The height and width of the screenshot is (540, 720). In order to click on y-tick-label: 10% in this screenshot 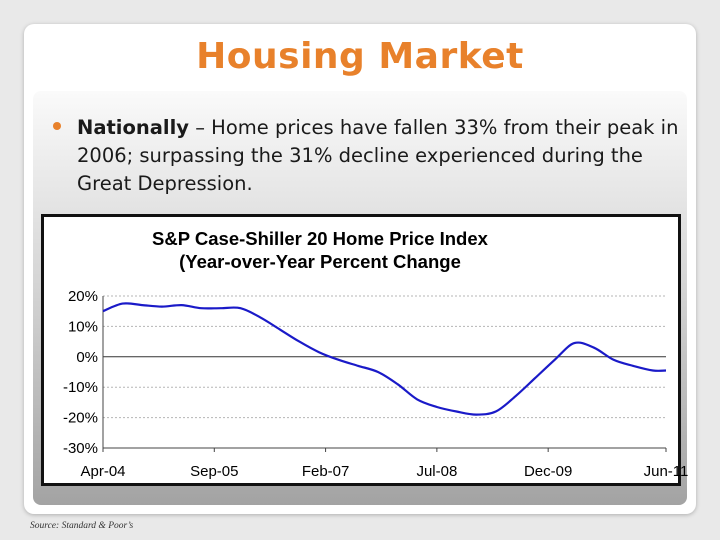, I will do `click(83, 326)`.